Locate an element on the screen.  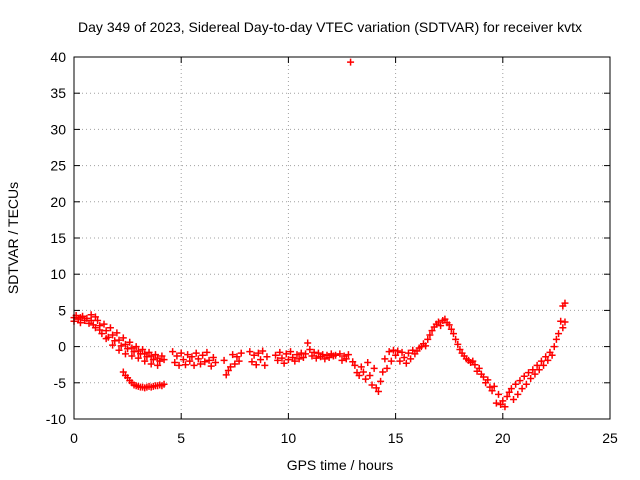
x-tick-label: 5 is located at coordinates (181, 438).